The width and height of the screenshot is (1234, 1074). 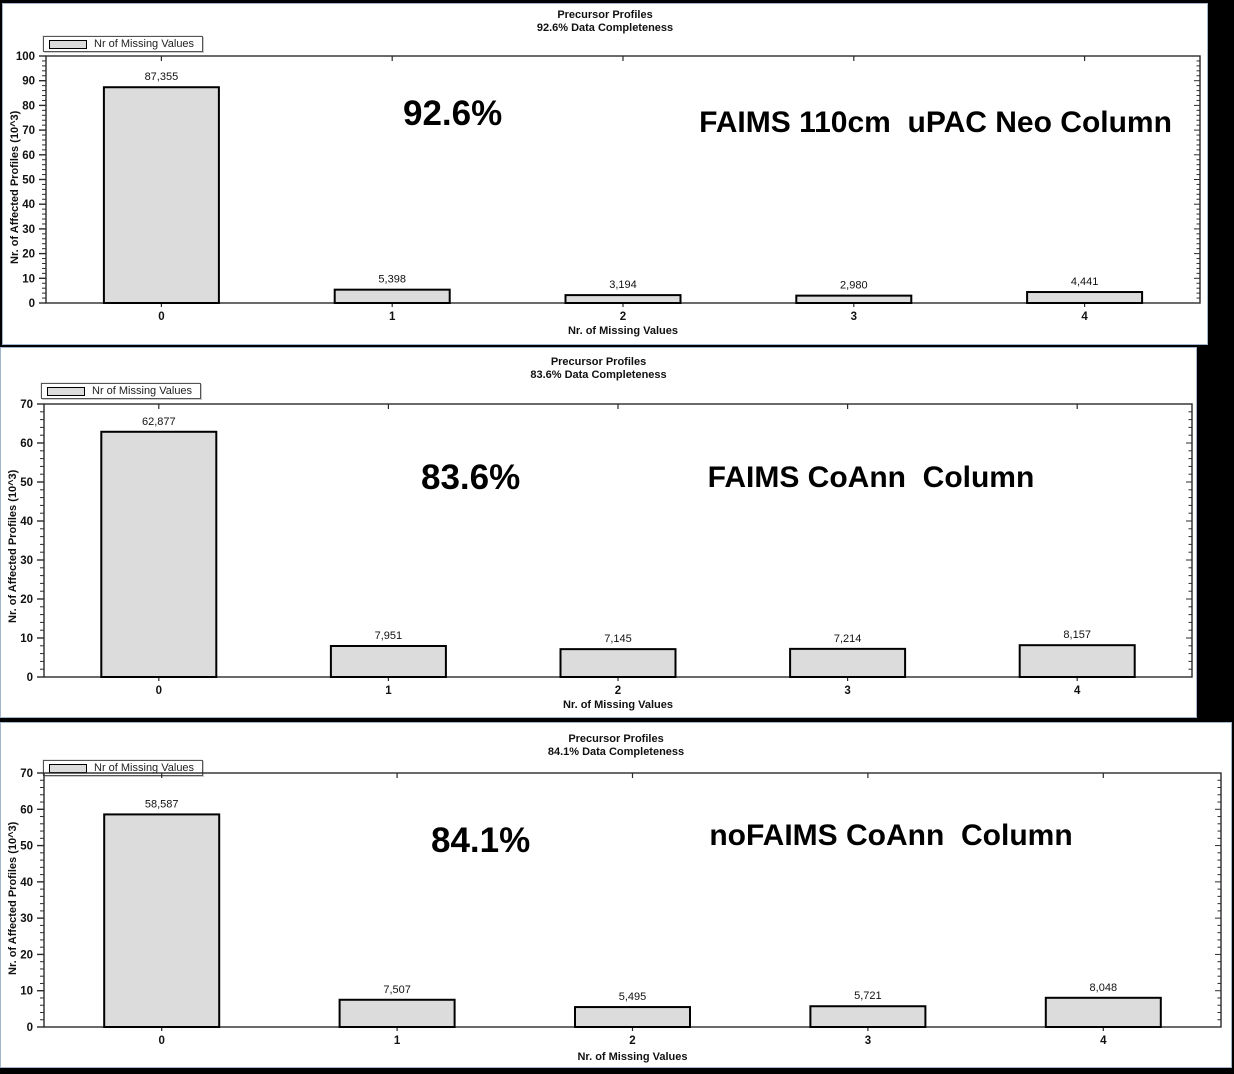 I want to click on chart-subtitle: 84.1% Data Completeness, so click(x=616, y=752).